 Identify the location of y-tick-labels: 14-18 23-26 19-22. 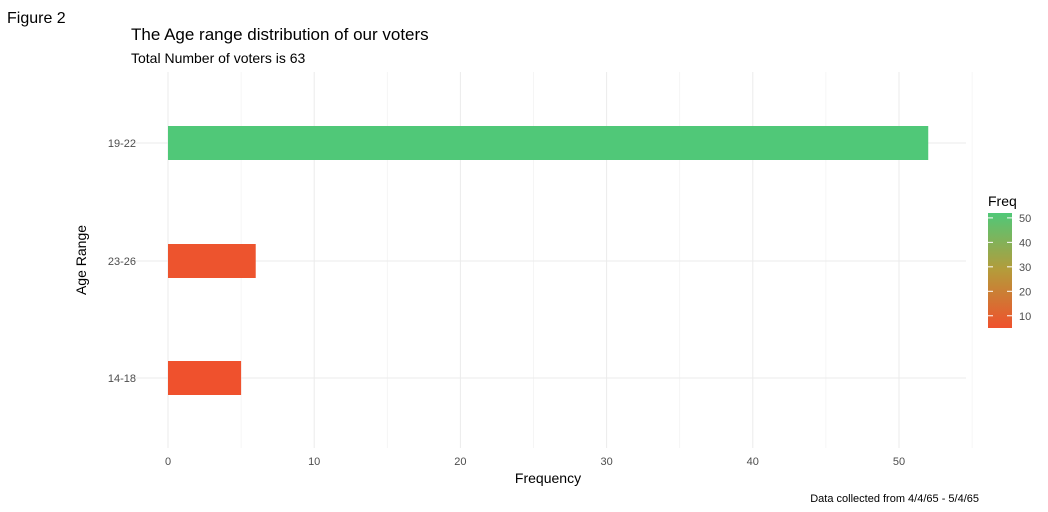
(122, 261).